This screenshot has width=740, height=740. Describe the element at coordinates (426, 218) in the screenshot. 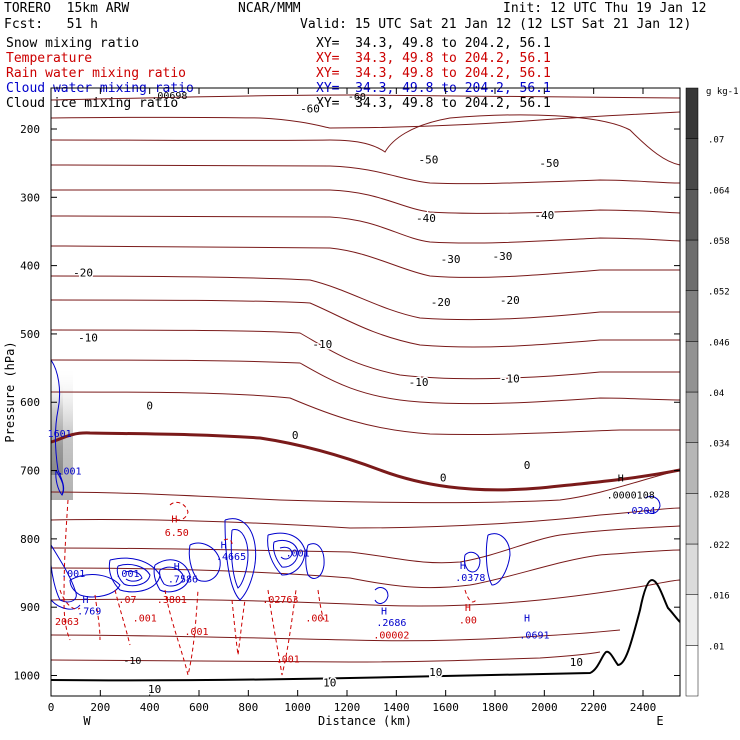

I see `temperature-contour-label: -40` at that location.